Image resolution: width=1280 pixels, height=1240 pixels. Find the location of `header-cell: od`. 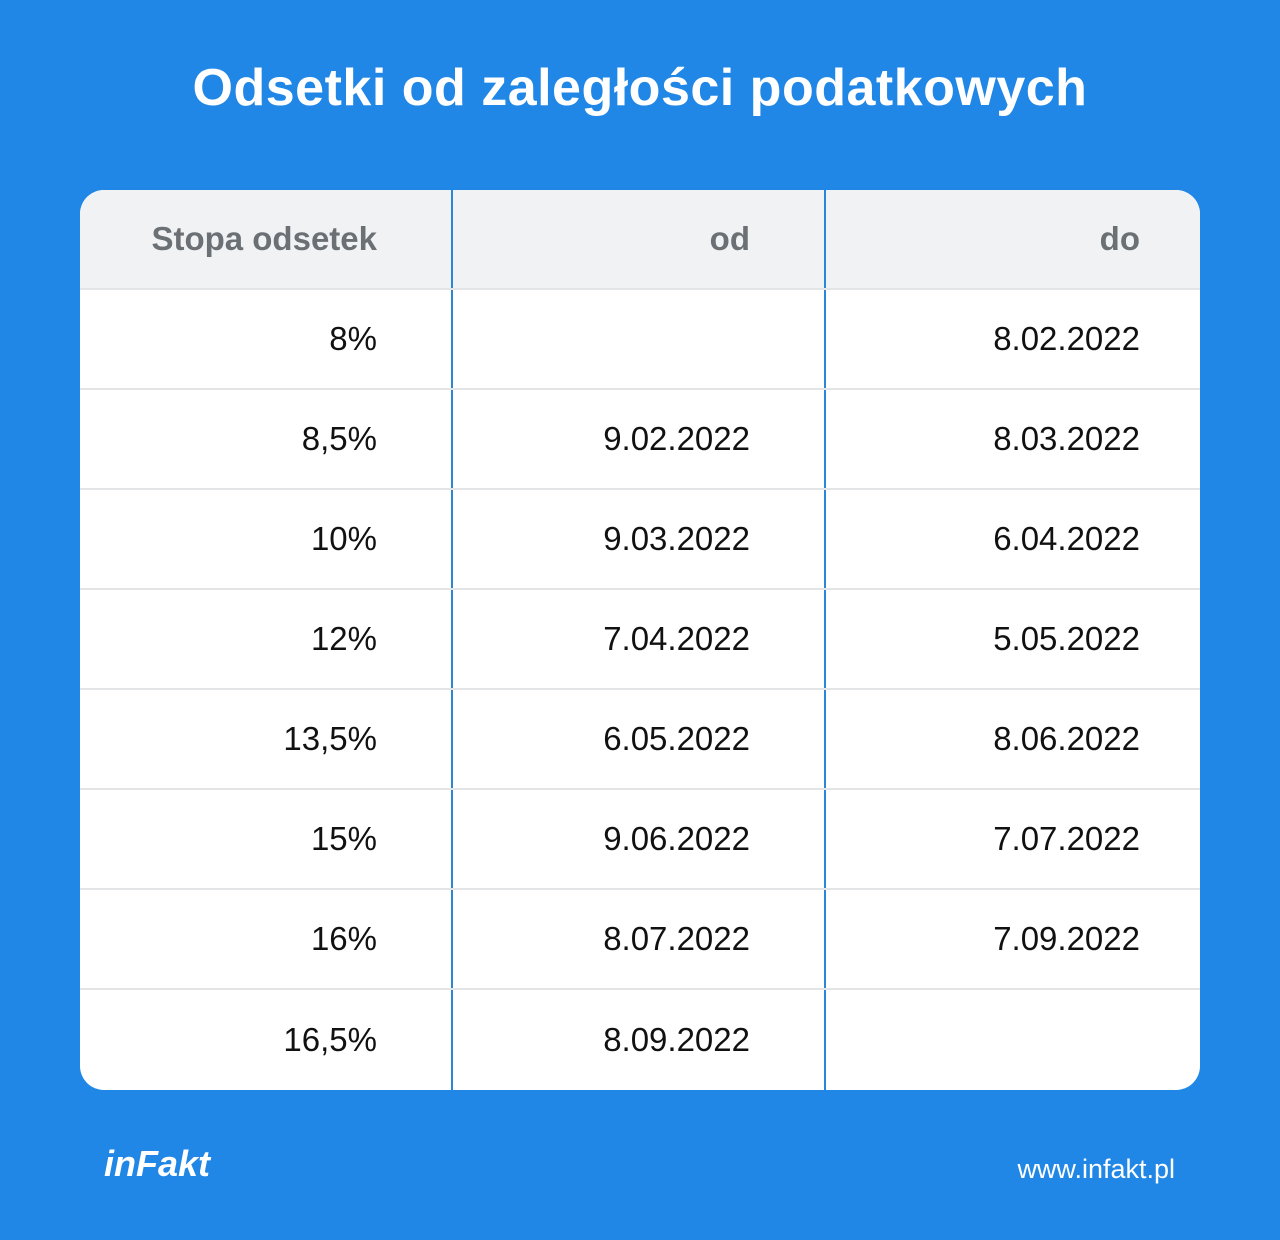

header-cell: od is located at coordinates (639, 239).